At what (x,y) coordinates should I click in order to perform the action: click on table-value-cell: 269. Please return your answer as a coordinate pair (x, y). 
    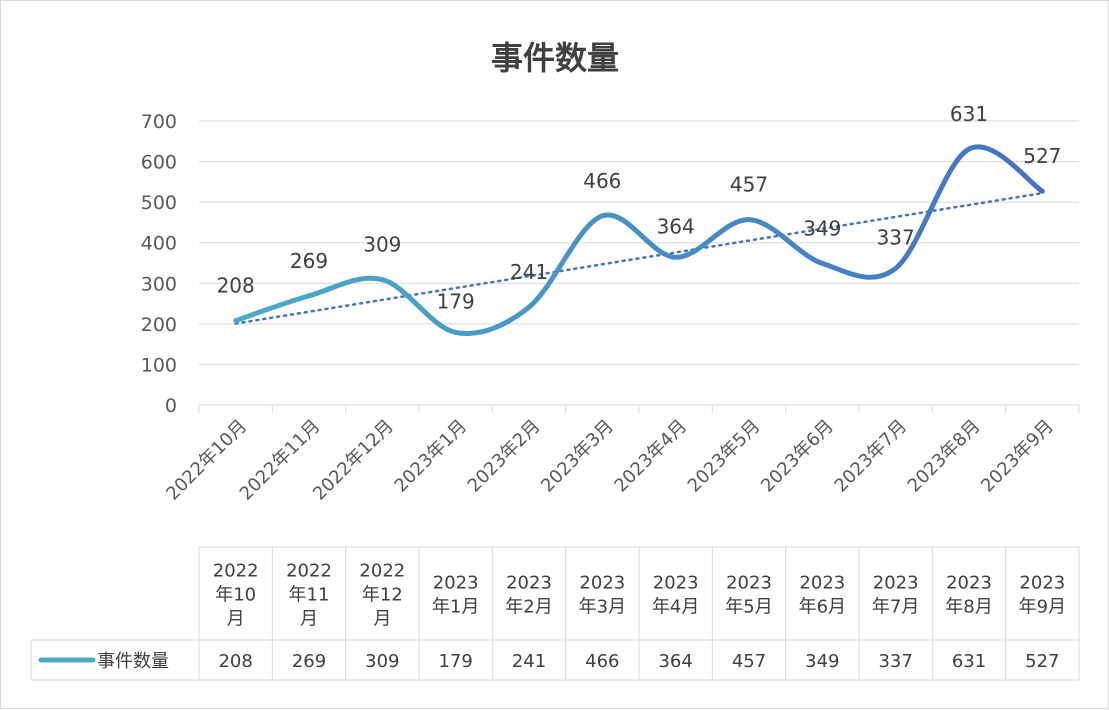
    Looking at the image, I should click on (309, 661).